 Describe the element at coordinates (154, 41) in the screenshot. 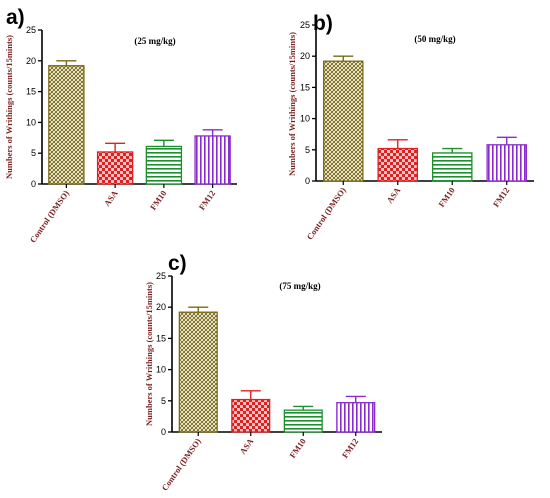

I see `chart-title: (25 mg/kg)` at that location.